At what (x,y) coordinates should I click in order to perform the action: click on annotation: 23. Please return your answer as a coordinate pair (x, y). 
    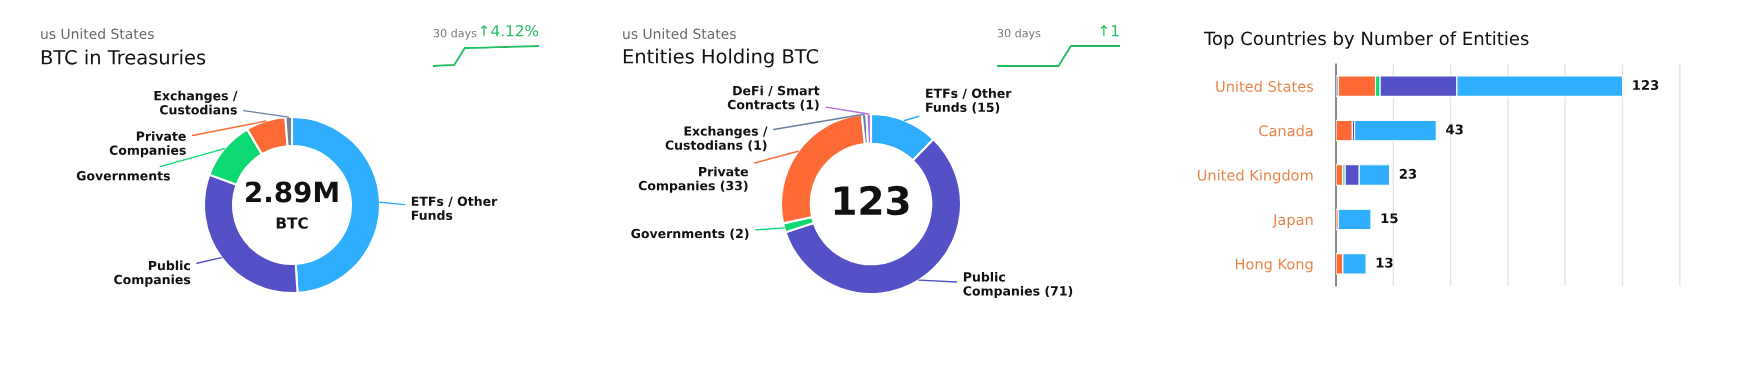
    Looking at the image, I should click on (1408, 173).